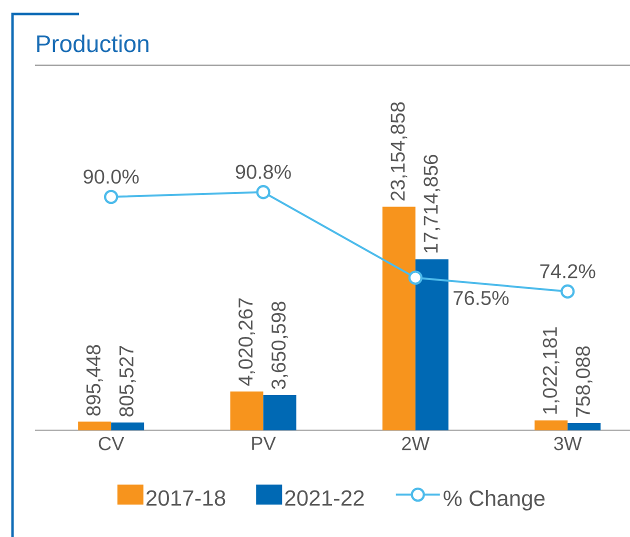 This screenshot has height=537, width=630. I want to click on data-label: 17,714,856, so click(432, 203).